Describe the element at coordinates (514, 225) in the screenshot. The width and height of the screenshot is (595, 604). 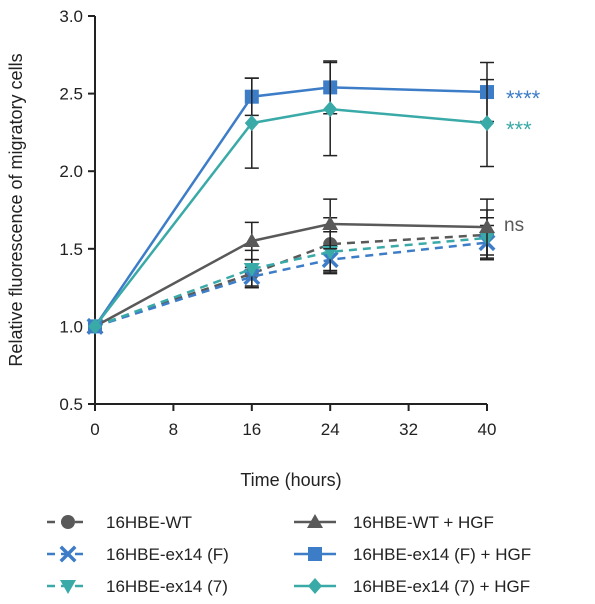
I see `significance-label: ns` at that location.